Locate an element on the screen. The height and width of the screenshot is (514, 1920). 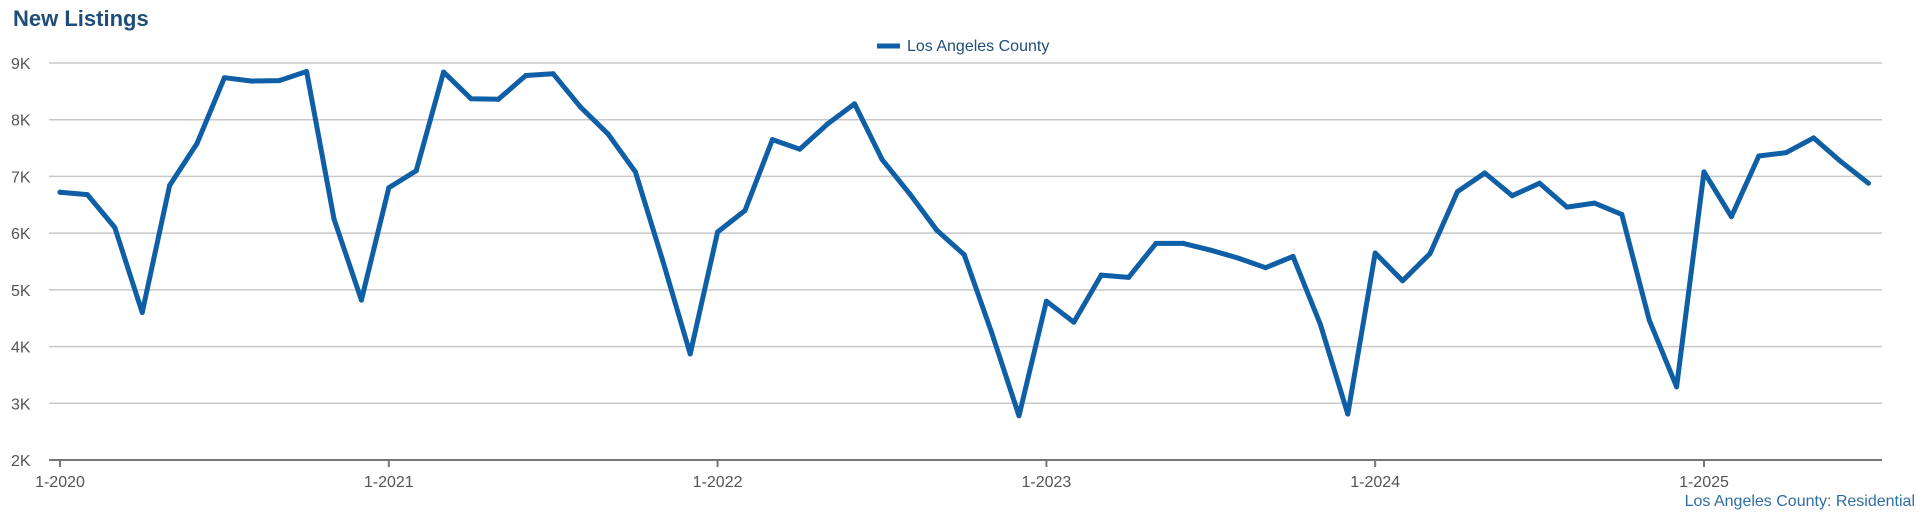
y-tick-label-2K: 2K is located at coordinates (21, 461).